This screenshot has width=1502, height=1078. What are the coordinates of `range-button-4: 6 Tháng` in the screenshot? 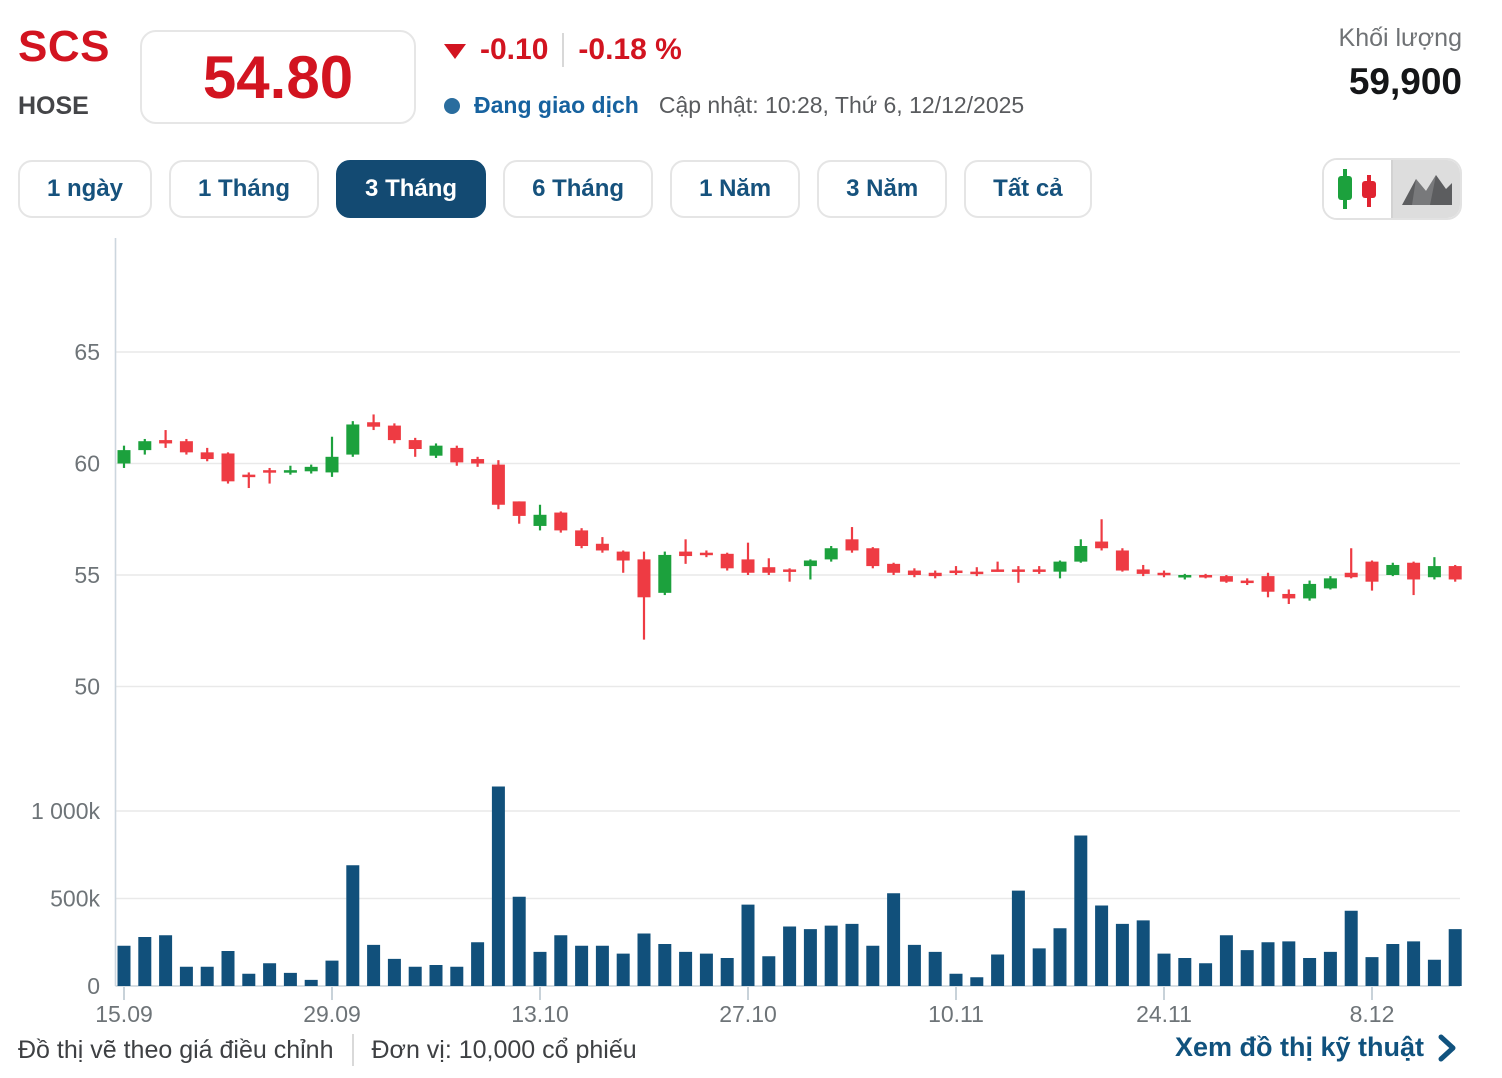 It's located at (578, 189).